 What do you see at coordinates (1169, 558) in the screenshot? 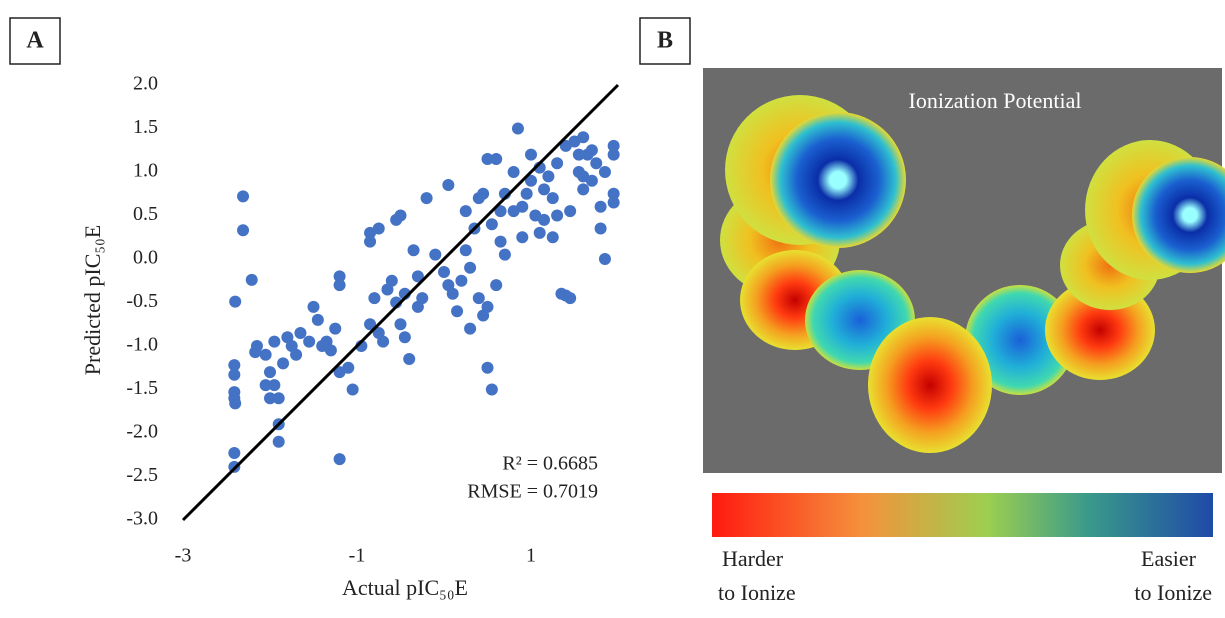
I see `colorbar-label: Easier` at bounding box center [1169, 558].